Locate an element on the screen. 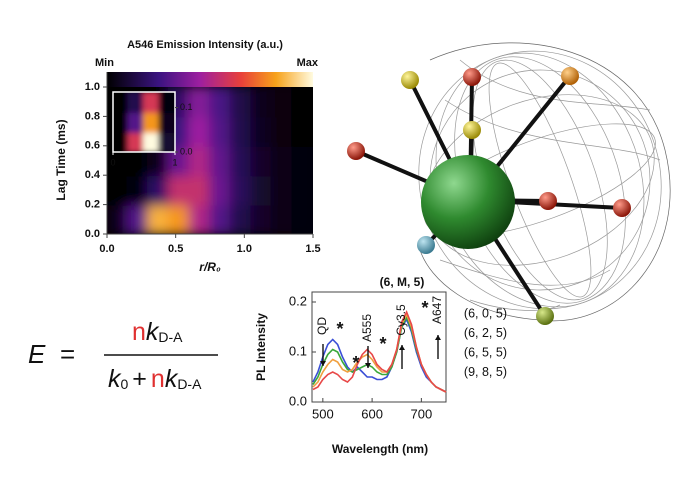 This screenshot has height=498, width=684. inset-y-tick-label: 0.1 is located at coordinates (186, 107).